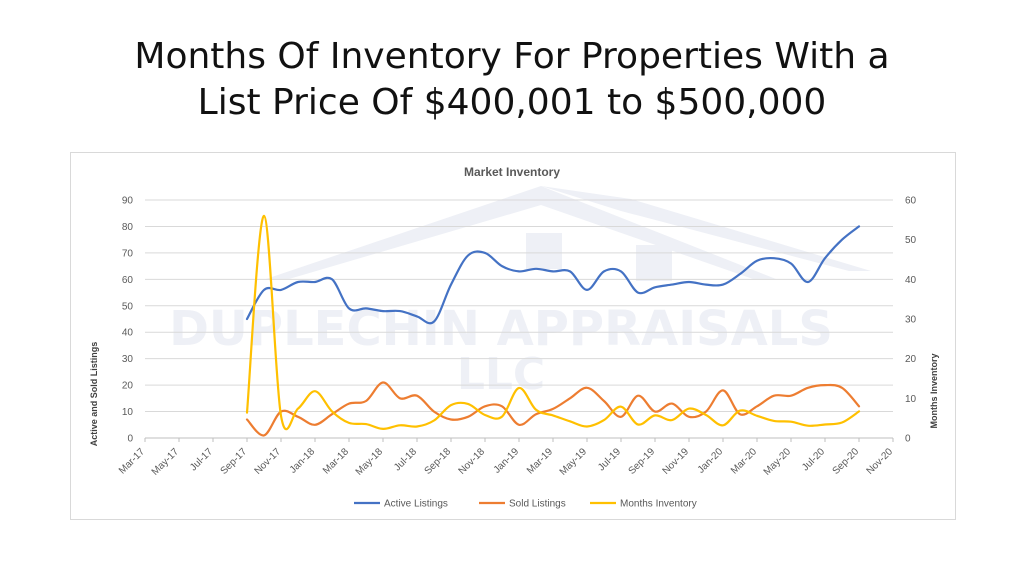 This screenshot has height=576, width=1024. Describe the element at coordinates (544, 251) in the screenshot. I see `watermark-window-left` at that location.